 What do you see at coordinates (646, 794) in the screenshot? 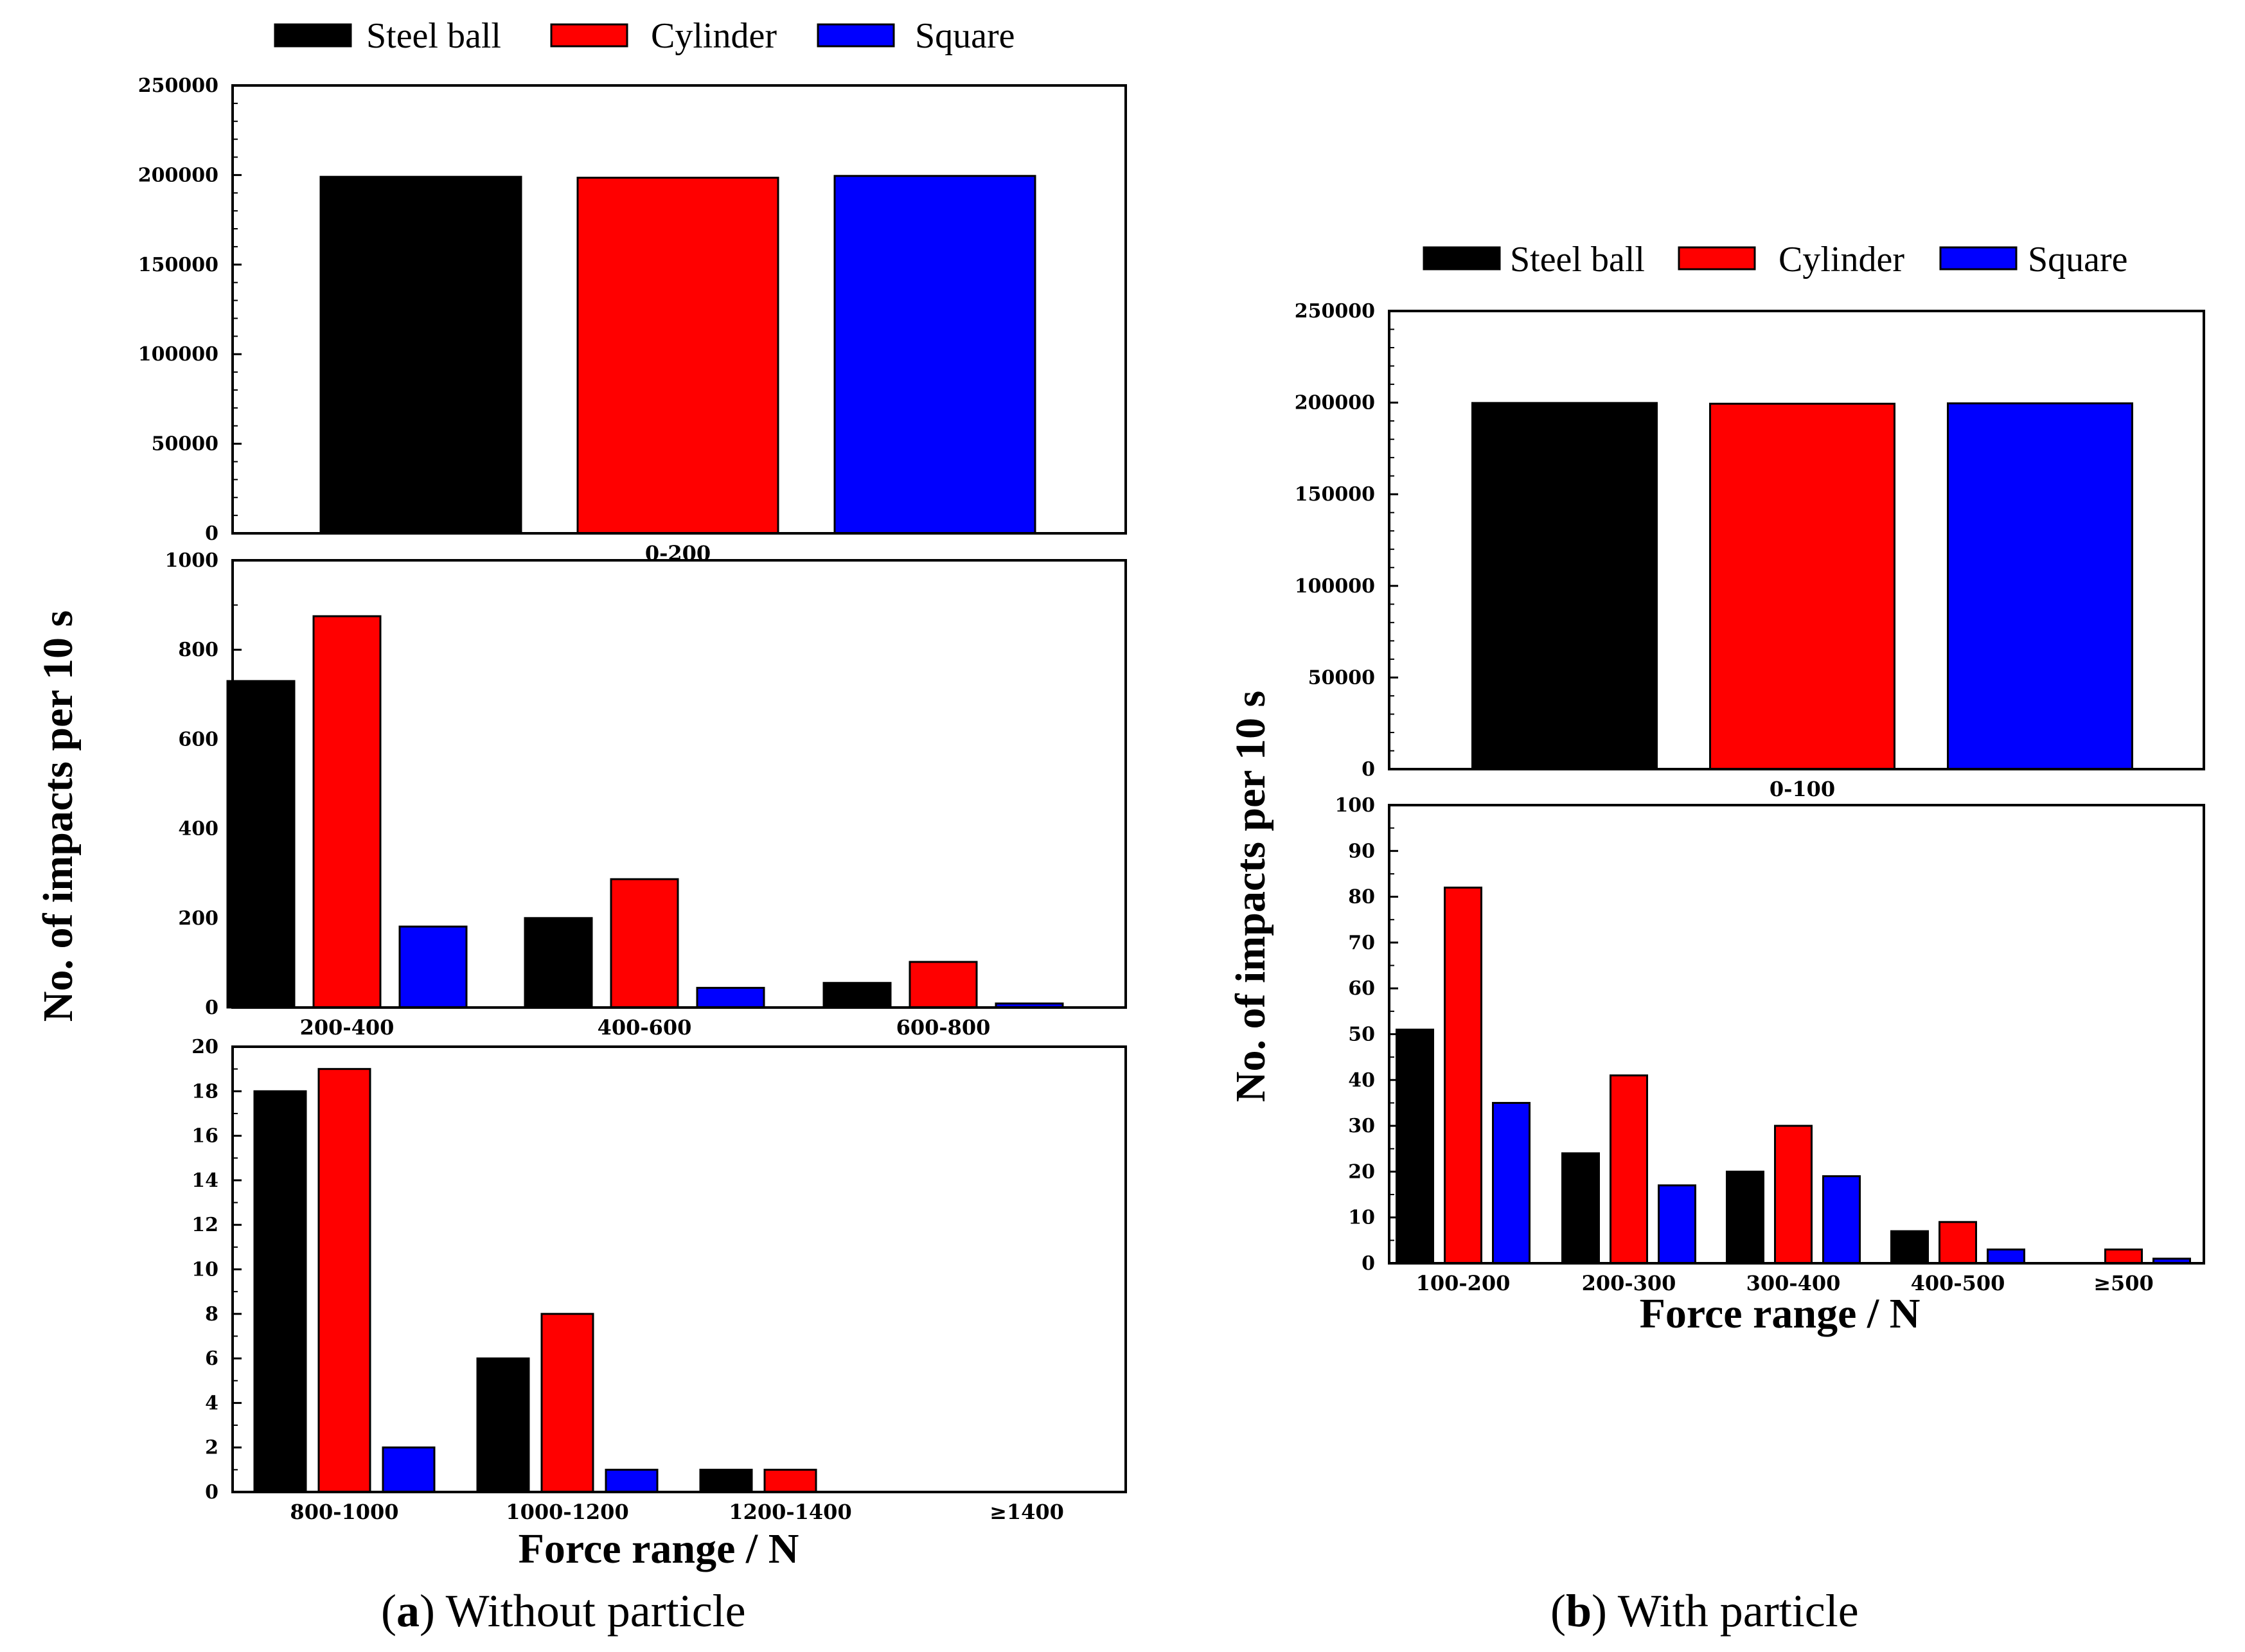
I see `panel-a-mid: 0 200 400 600 800 1000 200-400 400-600 600-800` at bounding box center [646, 794].